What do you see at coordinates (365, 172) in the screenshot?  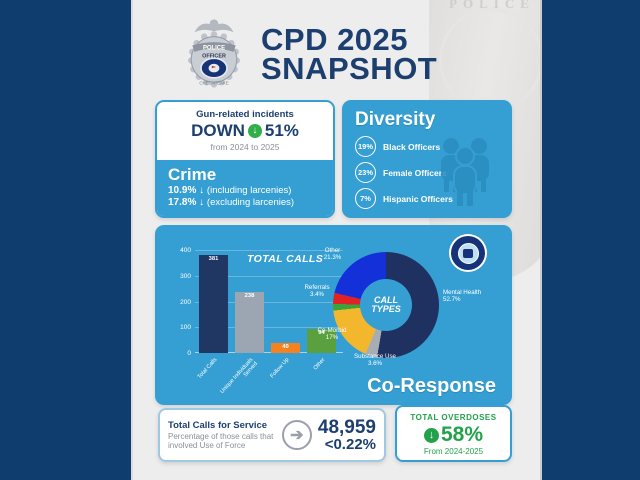 I see `stat-circle: 23%` at bounding box center [365, 172].